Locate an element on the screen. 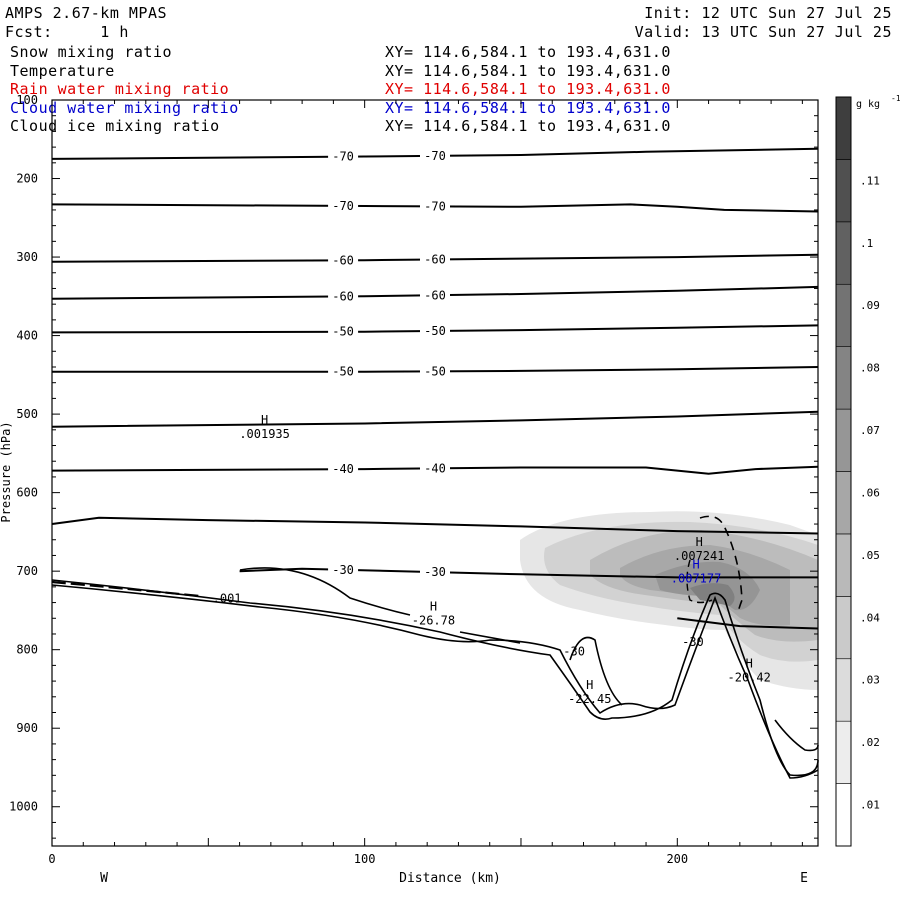  y-tick-label: 400 is located at coordinates (27, 336).